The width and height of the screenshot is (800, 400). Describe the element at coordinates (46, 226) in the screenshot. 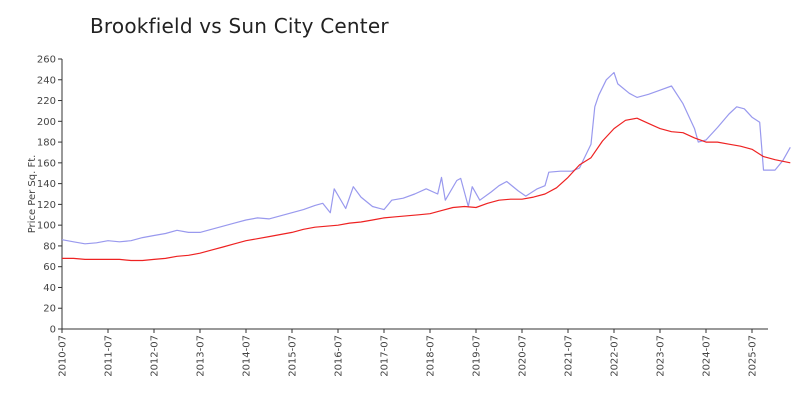

I see `y-tick-label: 100` at that location.